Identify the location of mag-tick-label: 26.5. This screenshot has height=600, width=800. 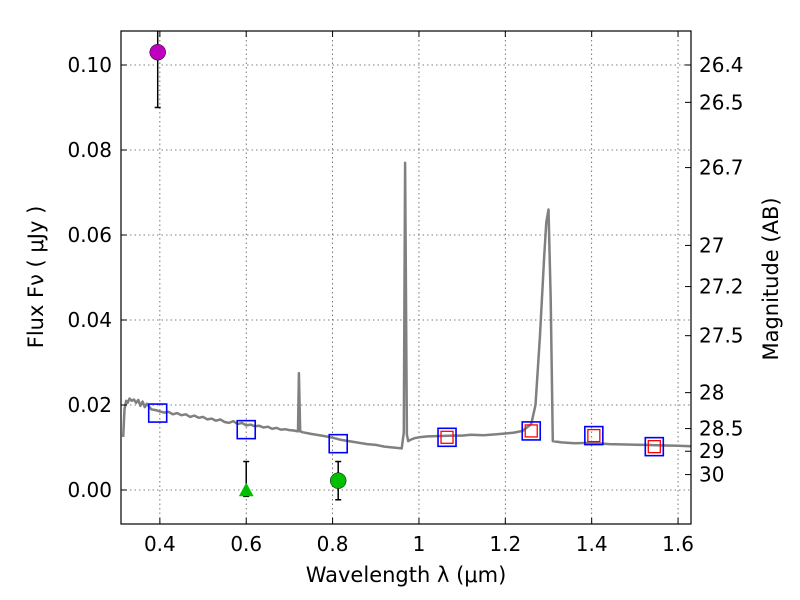
(721, 102).